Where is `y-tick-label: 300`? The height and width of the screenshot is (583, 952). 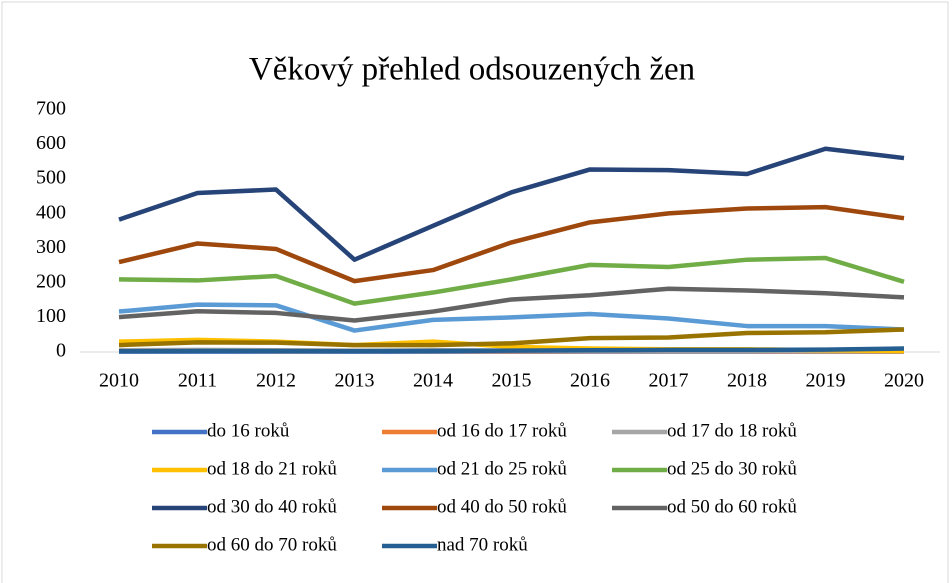
y-tick-label: 300 is located at coordinates (51, 247).